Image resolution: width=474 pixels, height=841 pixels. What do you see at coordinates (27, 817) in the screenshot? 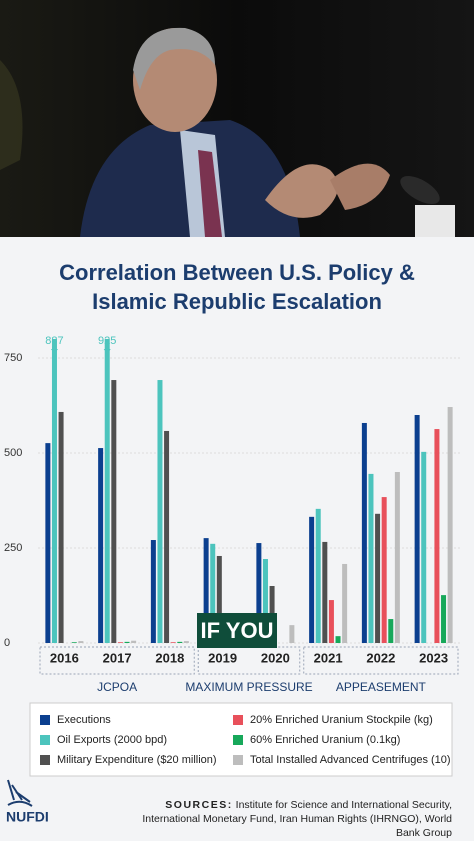
I see `logo-text: NUFDI` at bounding box center [27, 817].